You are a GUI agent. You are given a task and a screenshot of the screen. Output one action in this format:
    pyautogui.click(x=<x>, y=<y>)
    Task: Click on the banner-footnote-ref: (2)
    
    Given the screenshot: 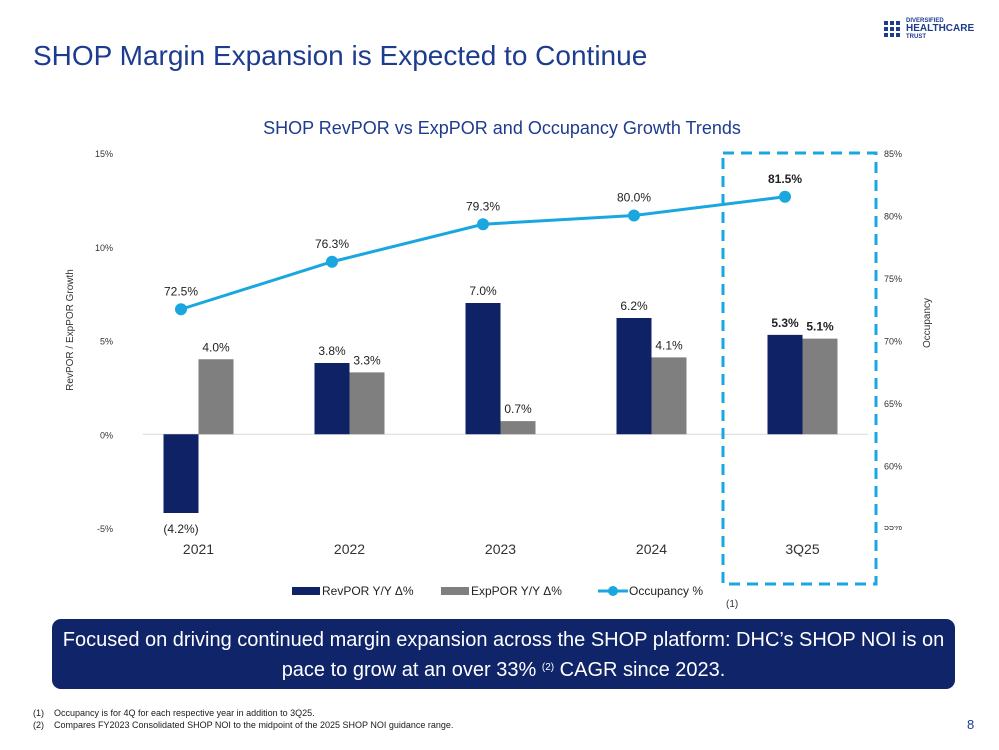 What is the action you would take?
    pyautogui.click(x=548, y=667)
    